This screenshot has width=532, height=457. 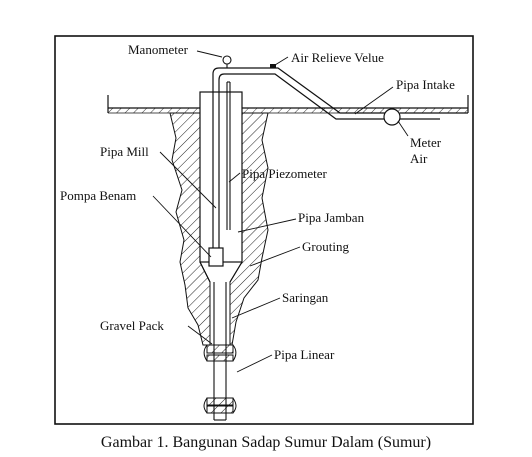 I want to click on submersible-pump, so click(x=216, y=257).